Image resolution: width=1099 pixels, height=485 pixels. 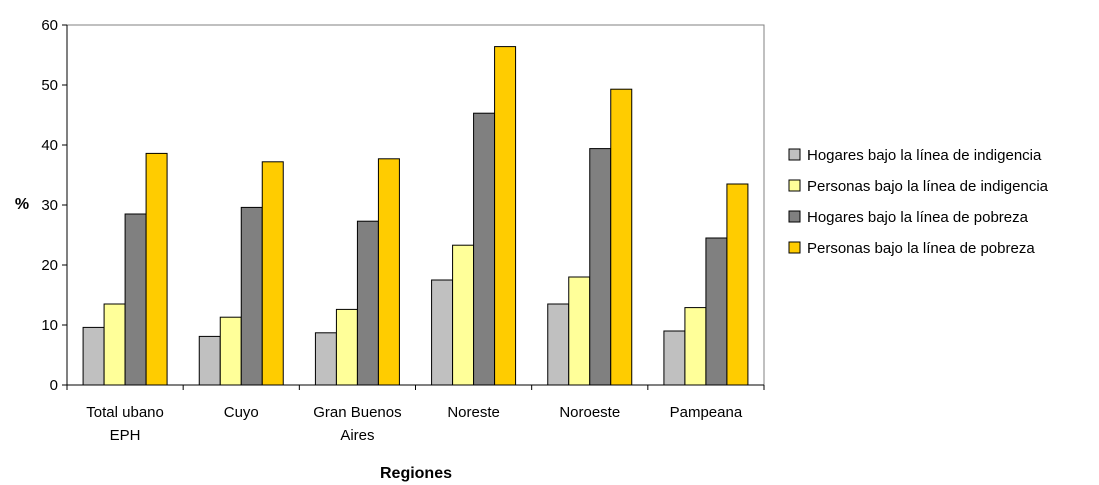 I want to click on x-tick-label: Cuyo, so click(x=241, y=412).